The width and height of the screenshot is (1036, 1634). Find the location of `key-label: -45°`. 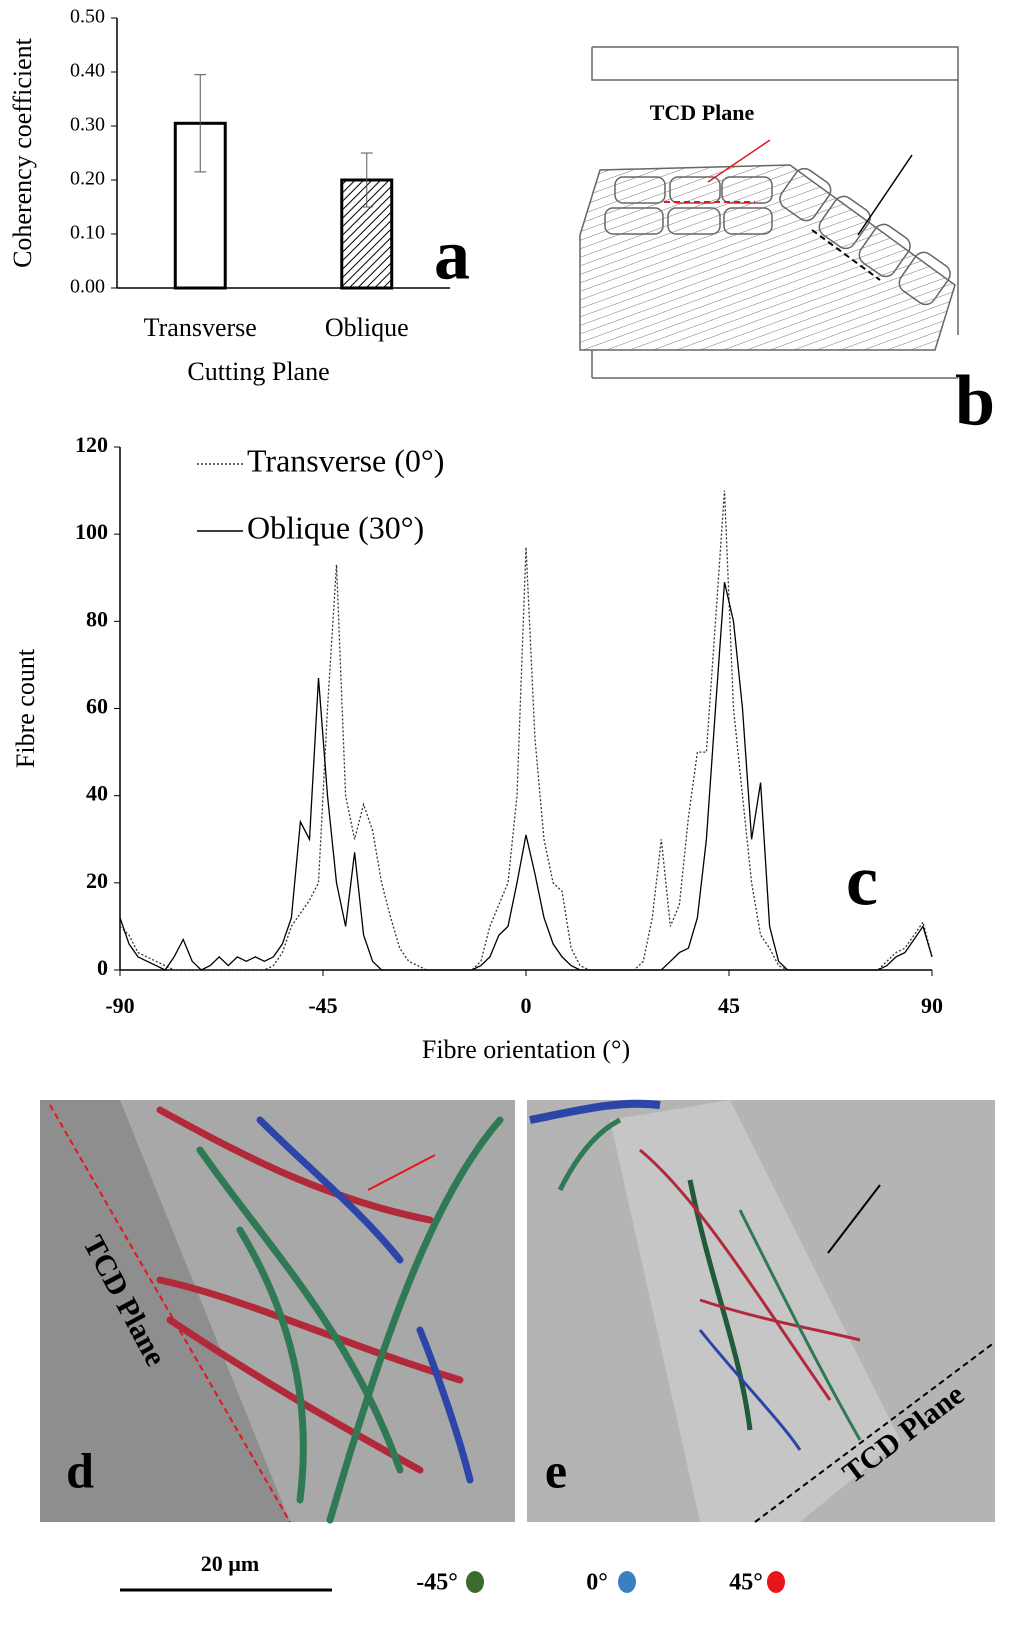

key-label: -45° is located at coordinates (437, 1583).